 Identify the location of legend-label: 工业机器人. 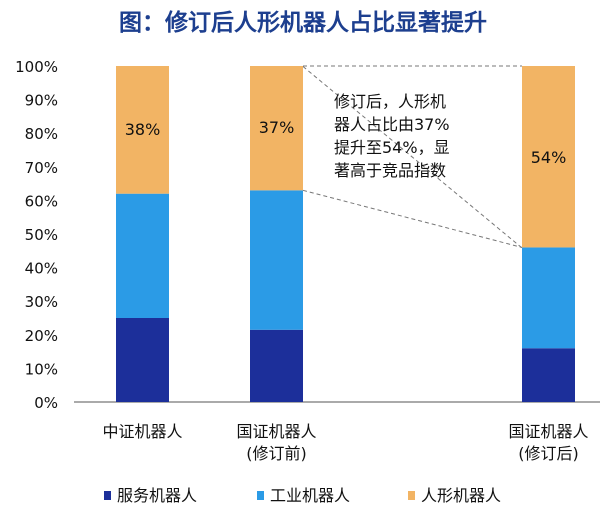
(310, 495).